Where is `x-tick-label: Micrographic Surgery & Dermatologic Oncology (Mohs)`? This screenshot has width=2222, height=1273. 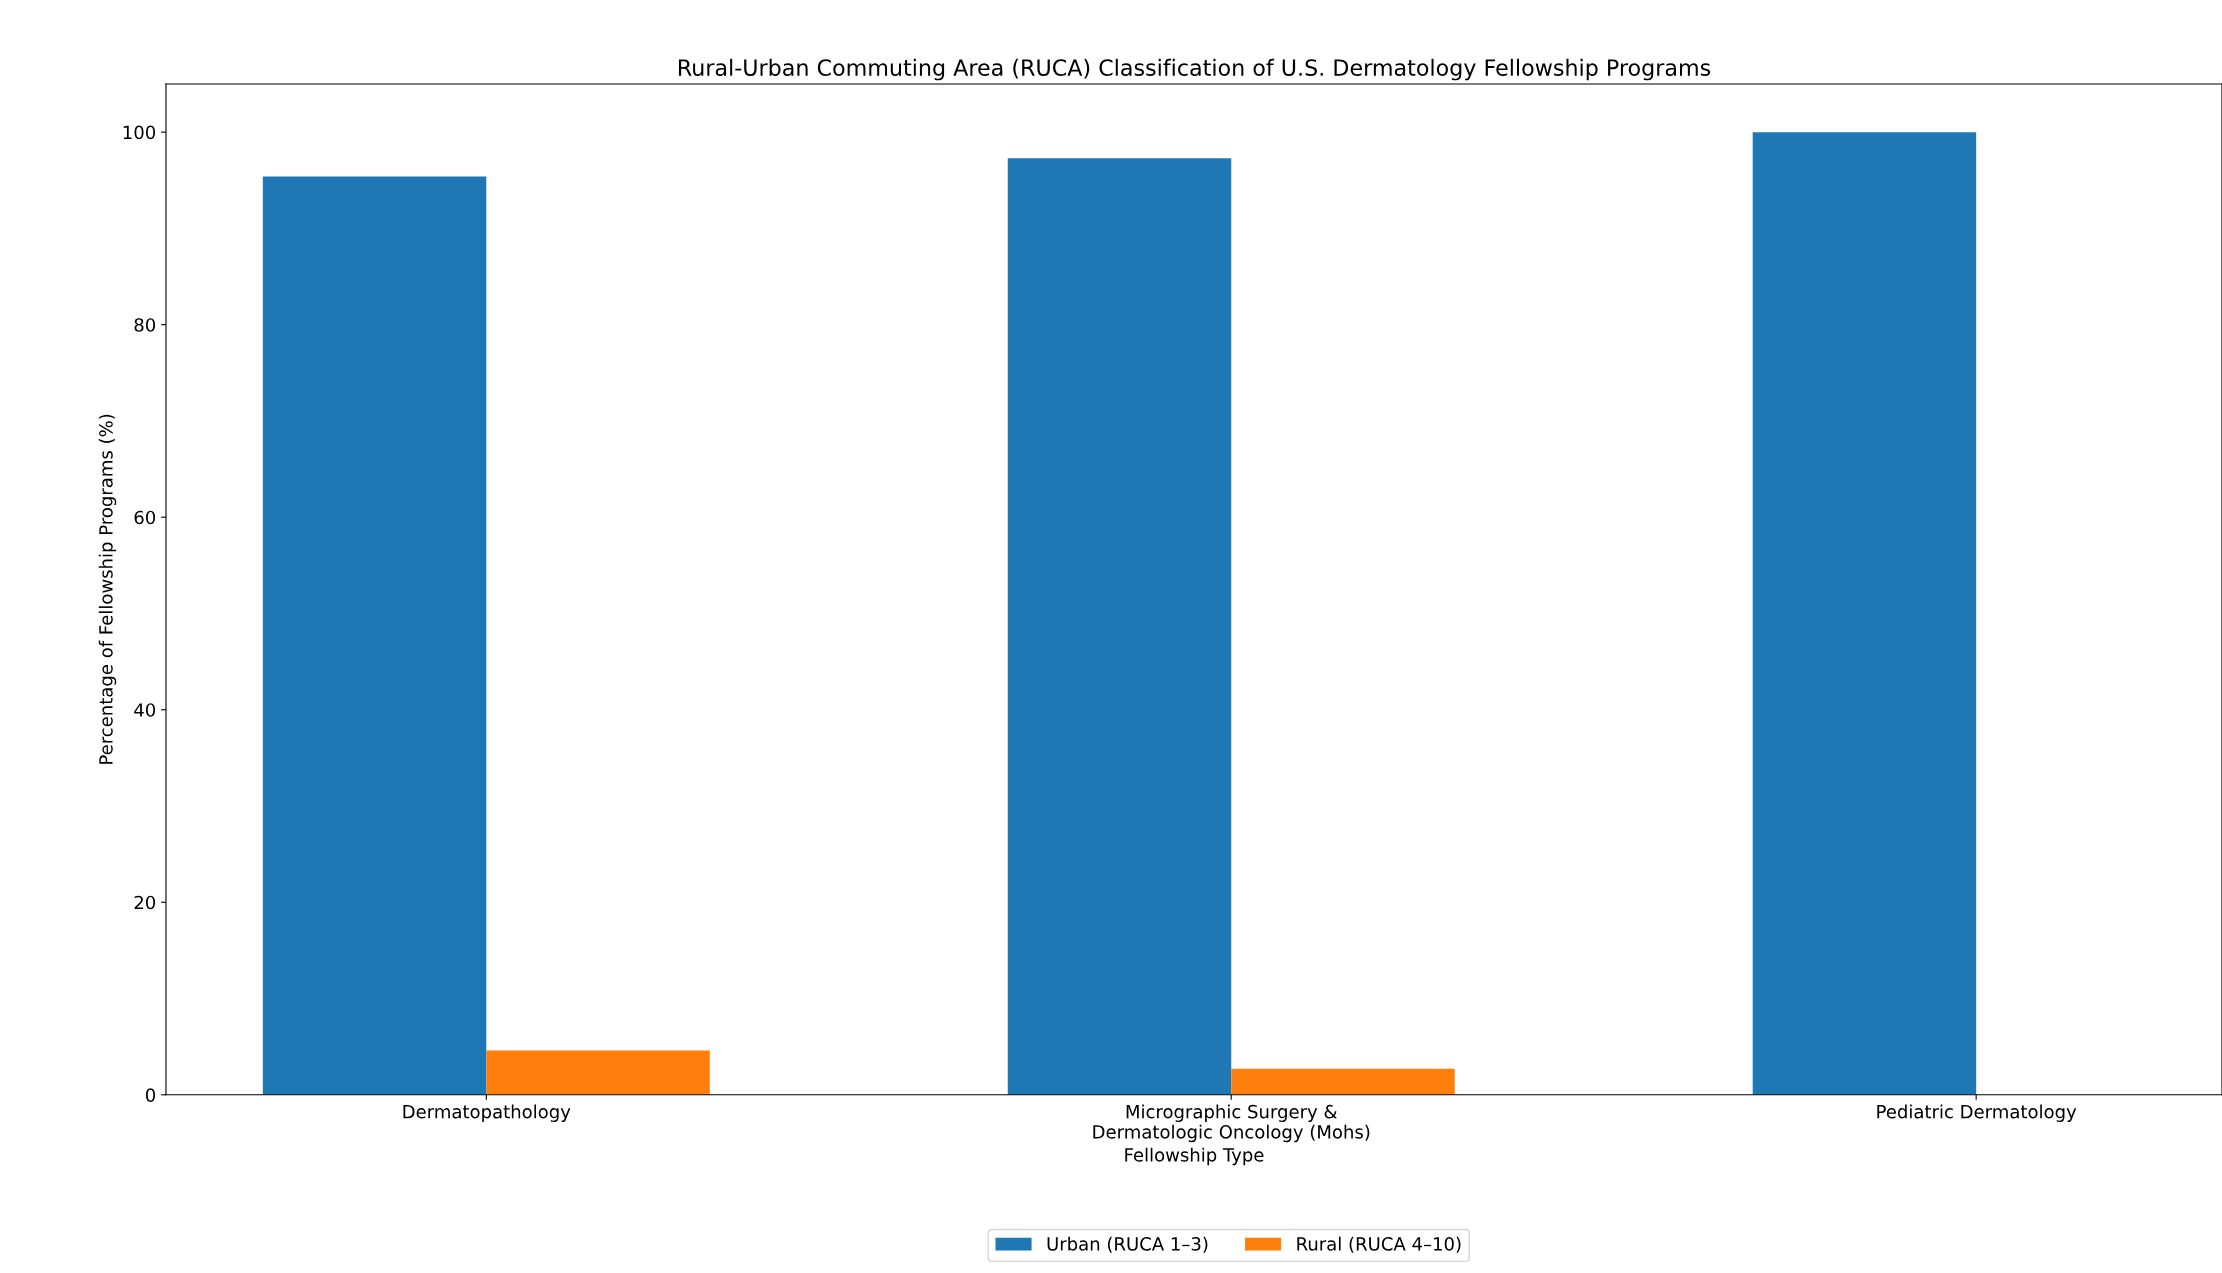 x-tick-label: Micrographic Surgery & Dermatologic Oncology (Mohs) is located at coordinates (1231, 1123).